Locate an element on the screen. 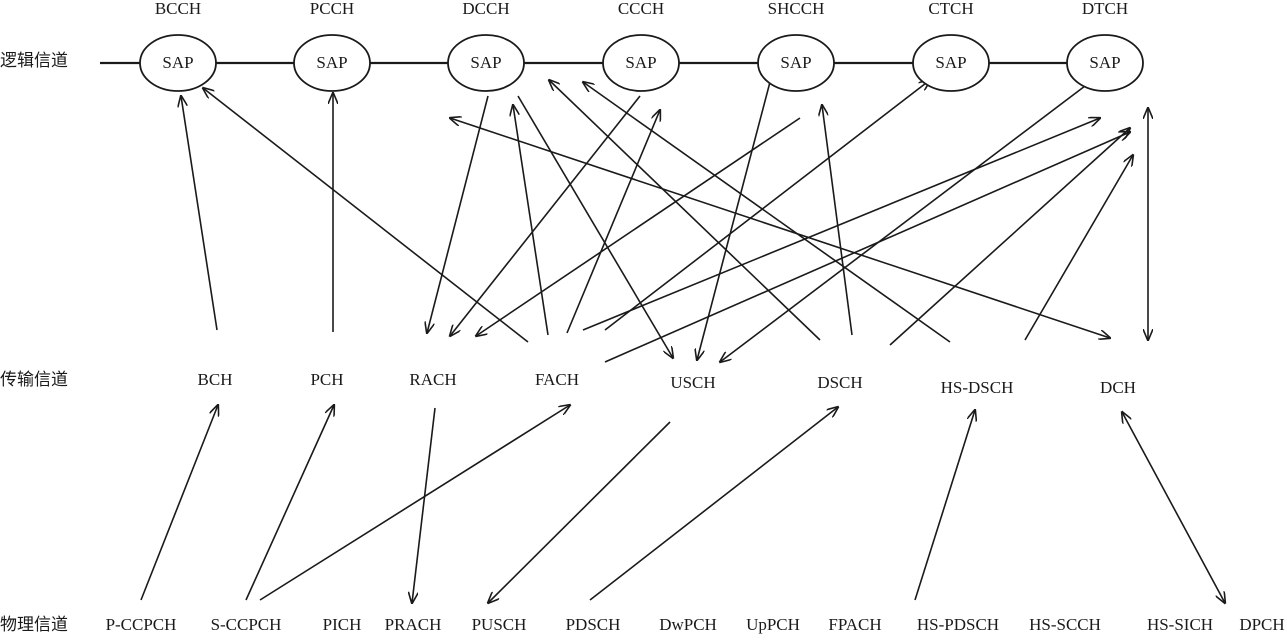  logical-channel: CCCH is located at coordinates (641, 9).